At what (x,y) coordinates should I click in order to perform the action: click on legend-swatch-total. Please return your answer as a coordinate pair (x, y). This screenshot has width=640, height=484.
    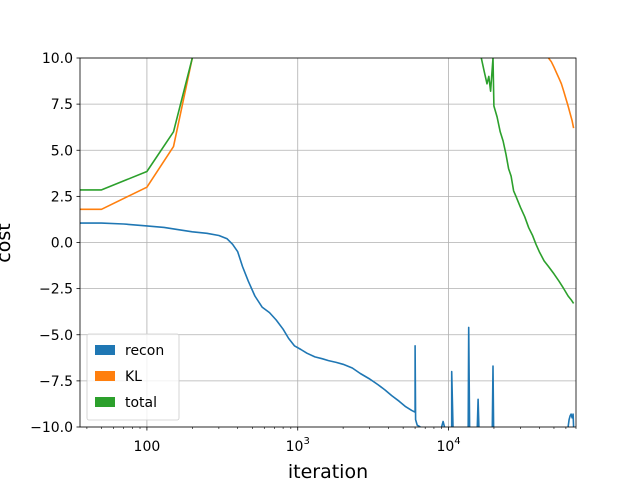
    Looking at the image, I should click on (105, 402).